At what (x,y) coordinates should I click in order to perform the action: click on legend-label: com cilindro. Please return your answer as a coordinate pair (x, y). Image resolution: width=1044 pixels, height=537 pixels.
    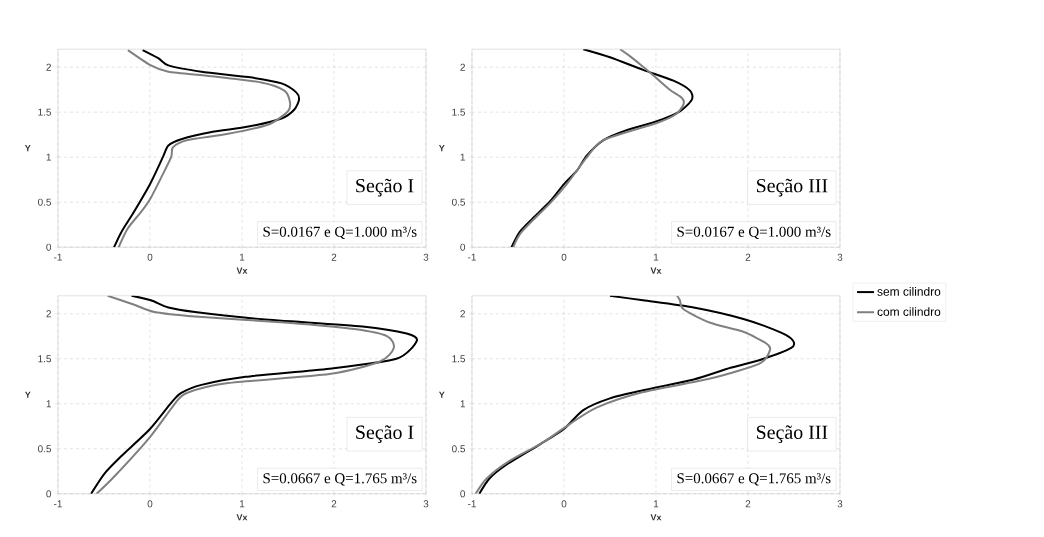
    Looking at the image, I should click on (909, 311).